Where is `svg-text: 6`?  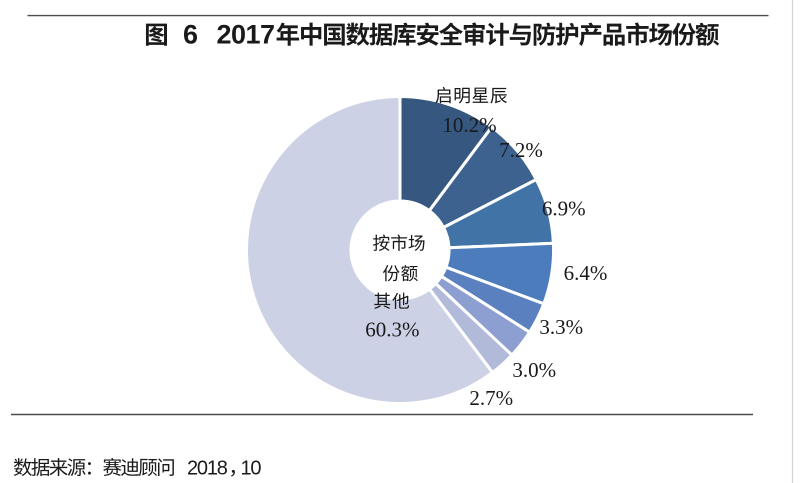
svg-text: 6 is located at coordinates (190, 35).